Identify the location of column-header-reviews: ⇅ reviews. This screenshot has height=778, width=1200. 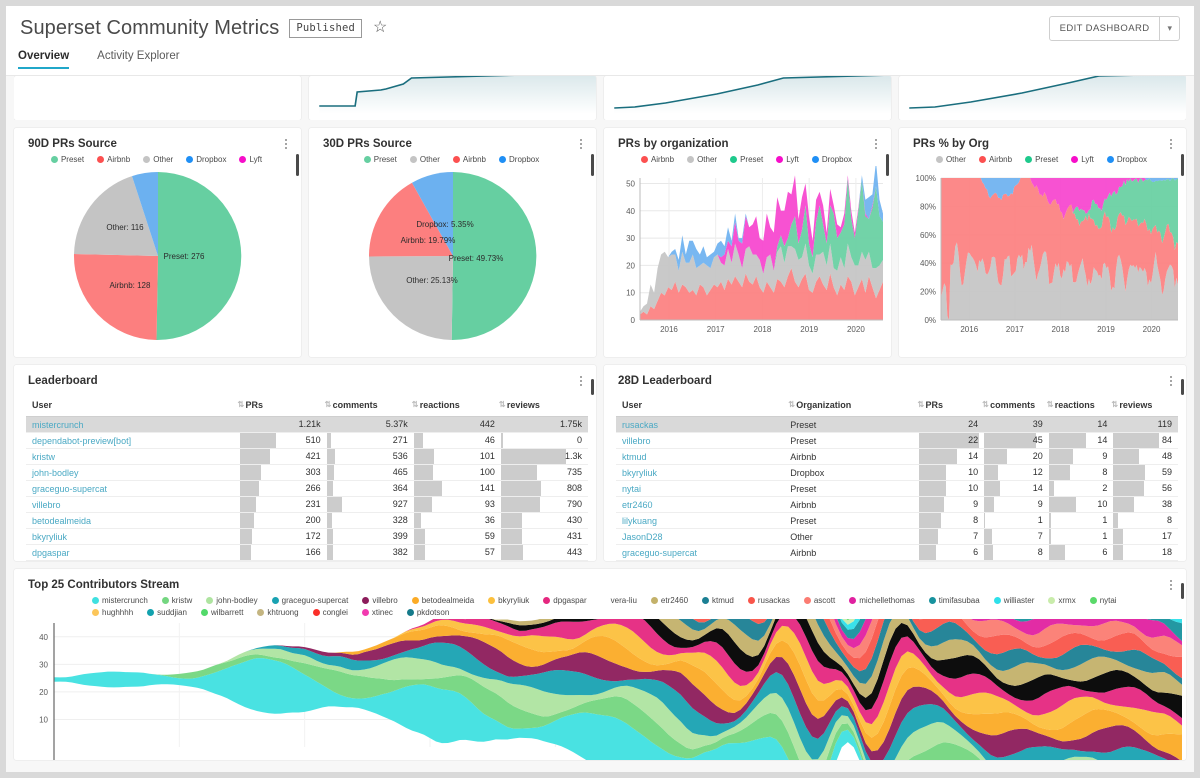
(543, 406).